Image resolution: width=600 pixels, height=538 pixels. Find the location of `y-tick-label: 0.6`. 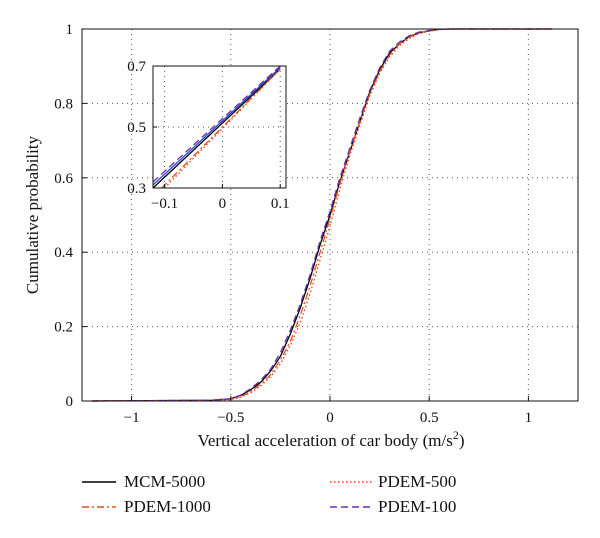

y-tick-label: 0.6 is located at coordinates (63, 179).